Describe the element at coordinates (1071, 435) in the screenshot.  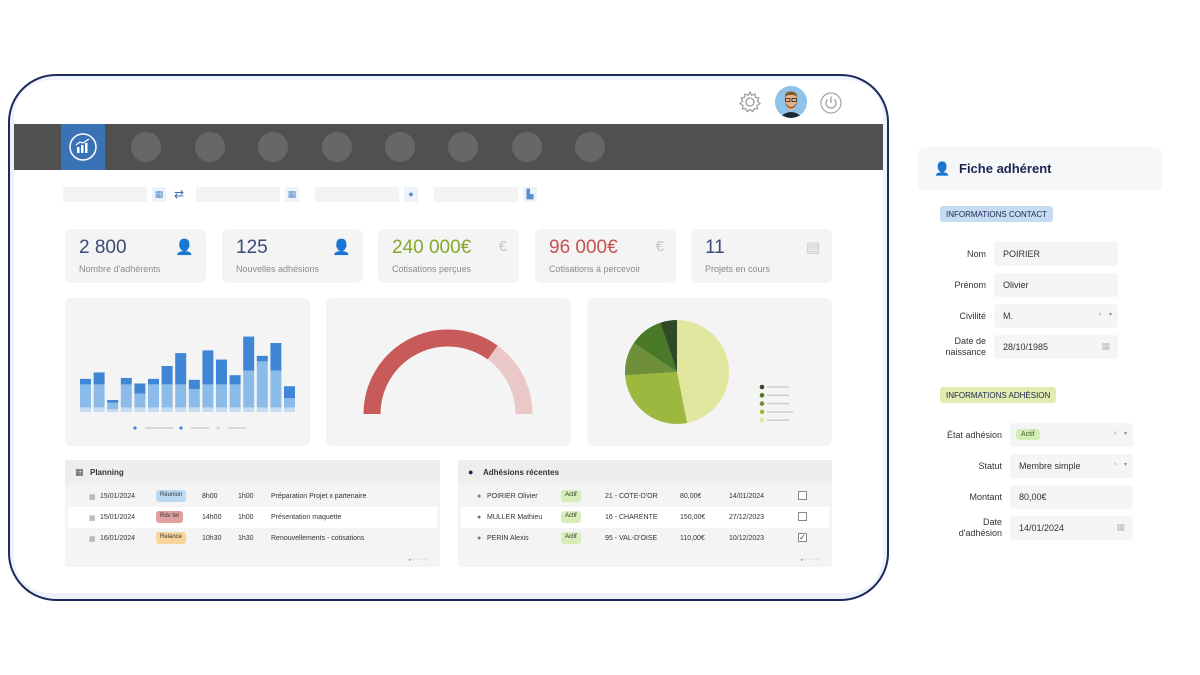
I see `etat-select: Actif × ▾` at that location.